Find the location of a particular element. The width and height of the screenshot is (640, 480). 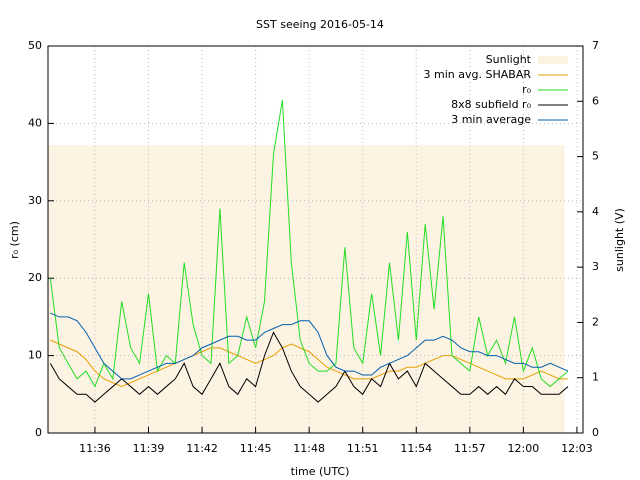

x-tick-label: 11:51 is located at coordinates (363, 448).